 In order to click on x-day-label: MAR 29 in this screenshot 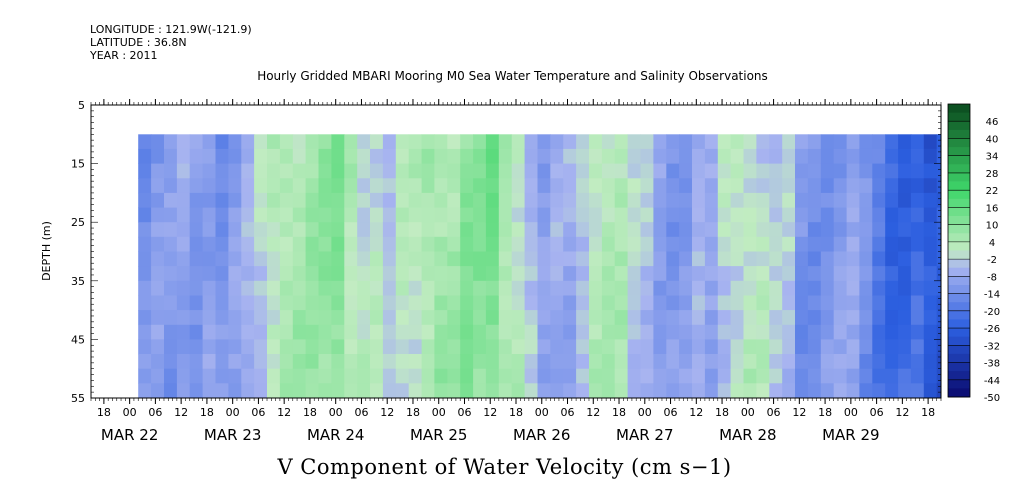, I will do `click(850, 435)`.